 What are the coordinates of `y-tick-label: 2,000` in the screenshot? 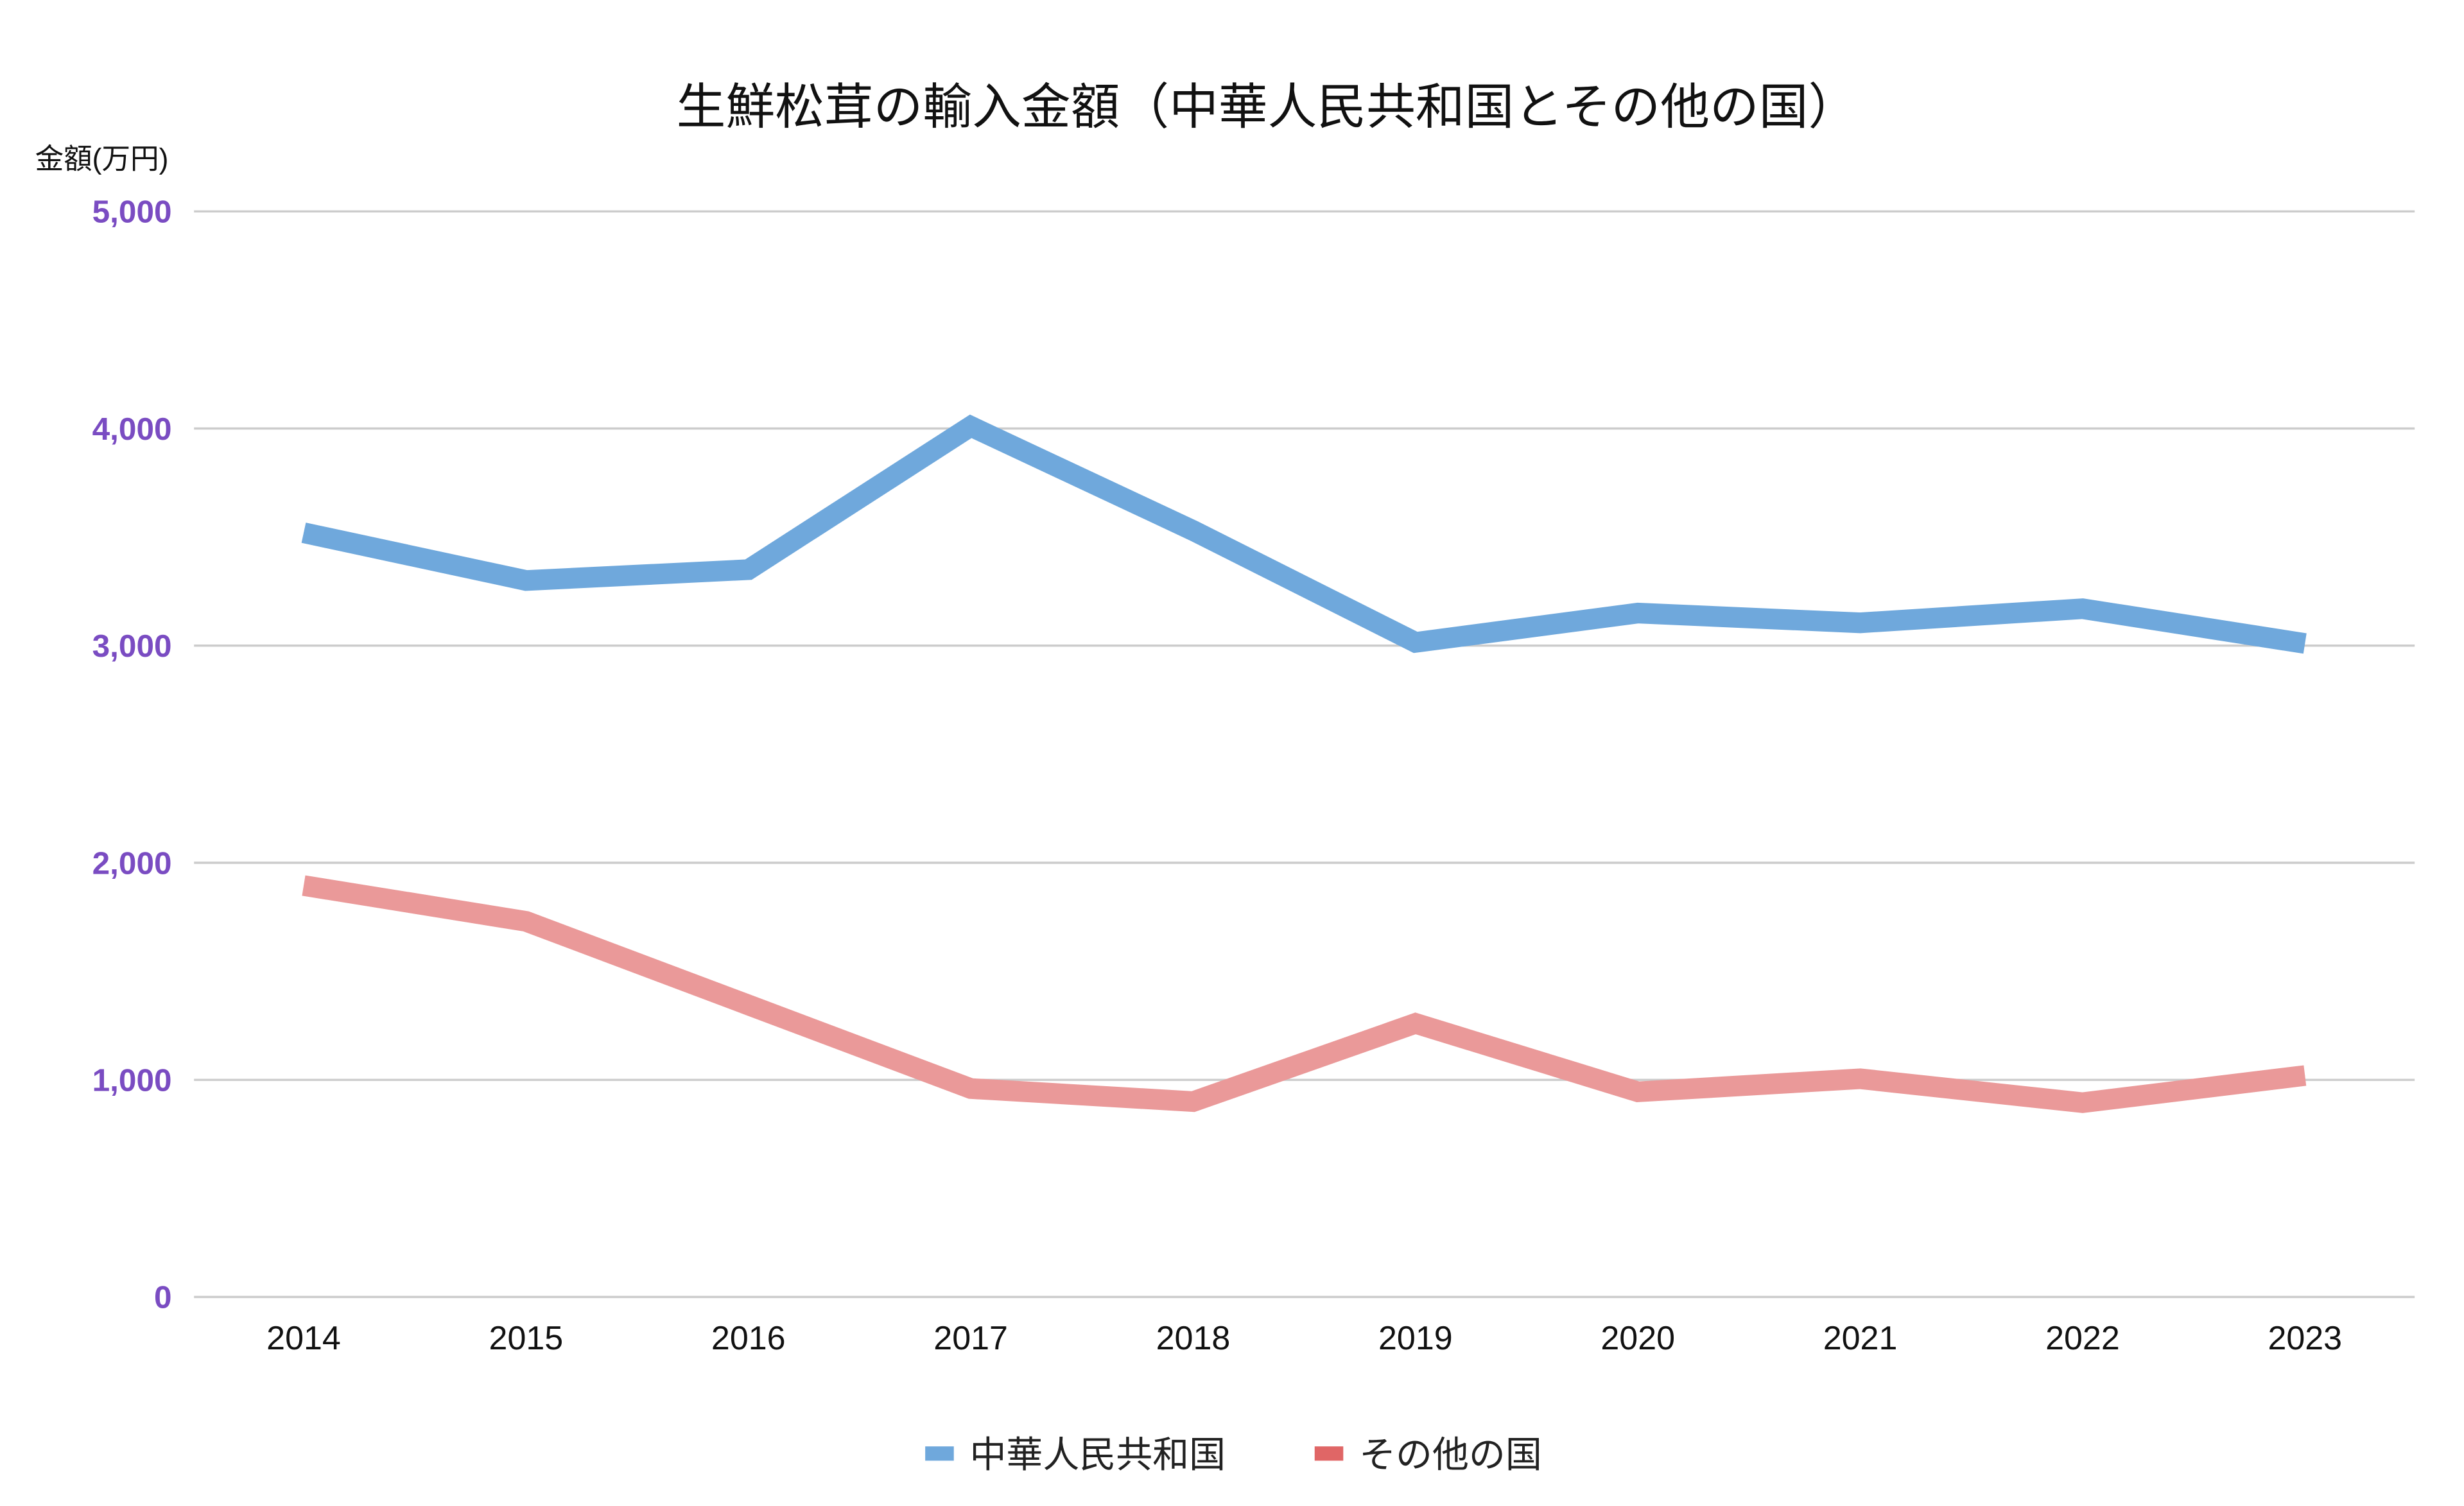 It's located at (132, 863).